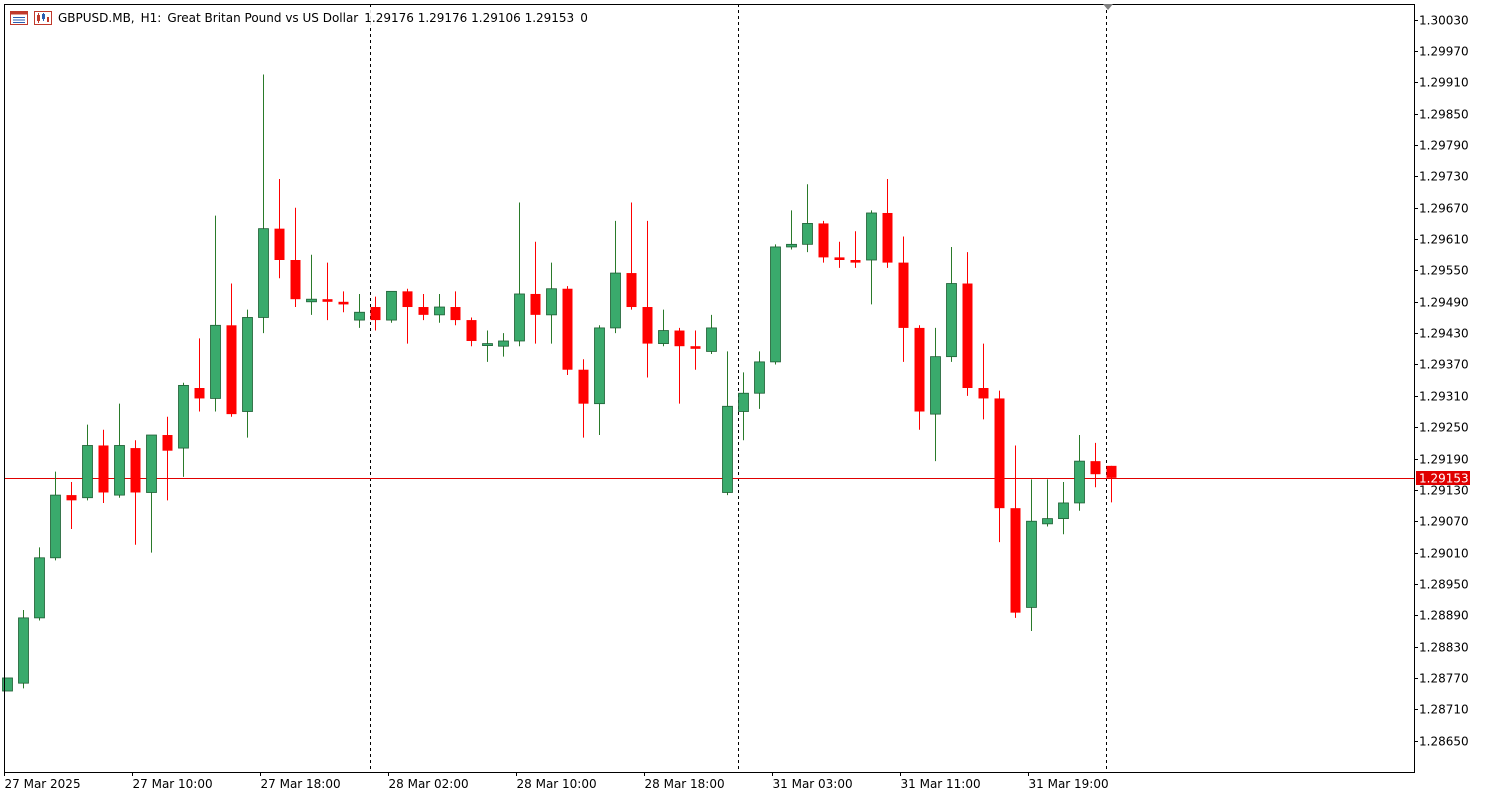 The height and width of the screenshot is (800, 1486). What do you see at coordinates (1443, 478) in the screenshot?
I see `current-price-label-bg` at bounding box center [1443, 478].